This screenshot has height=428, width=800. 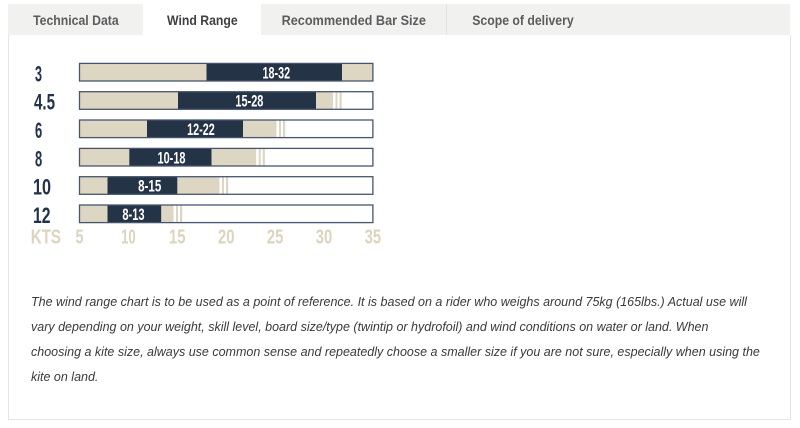 What do you see at coordinates (149, 186) in the screenshot?
I see `svg-text: 8-15` at bounding box center [149, 186].